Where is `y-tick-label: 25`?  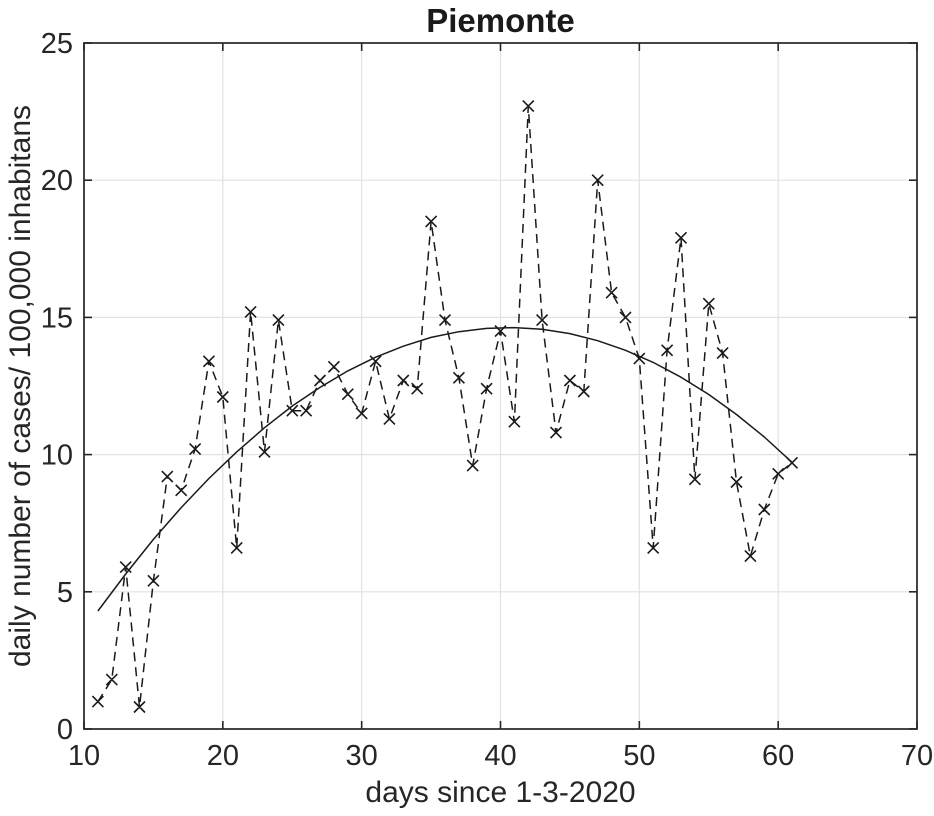 y-tick-label: 25 is located at coordinates (57, 44).